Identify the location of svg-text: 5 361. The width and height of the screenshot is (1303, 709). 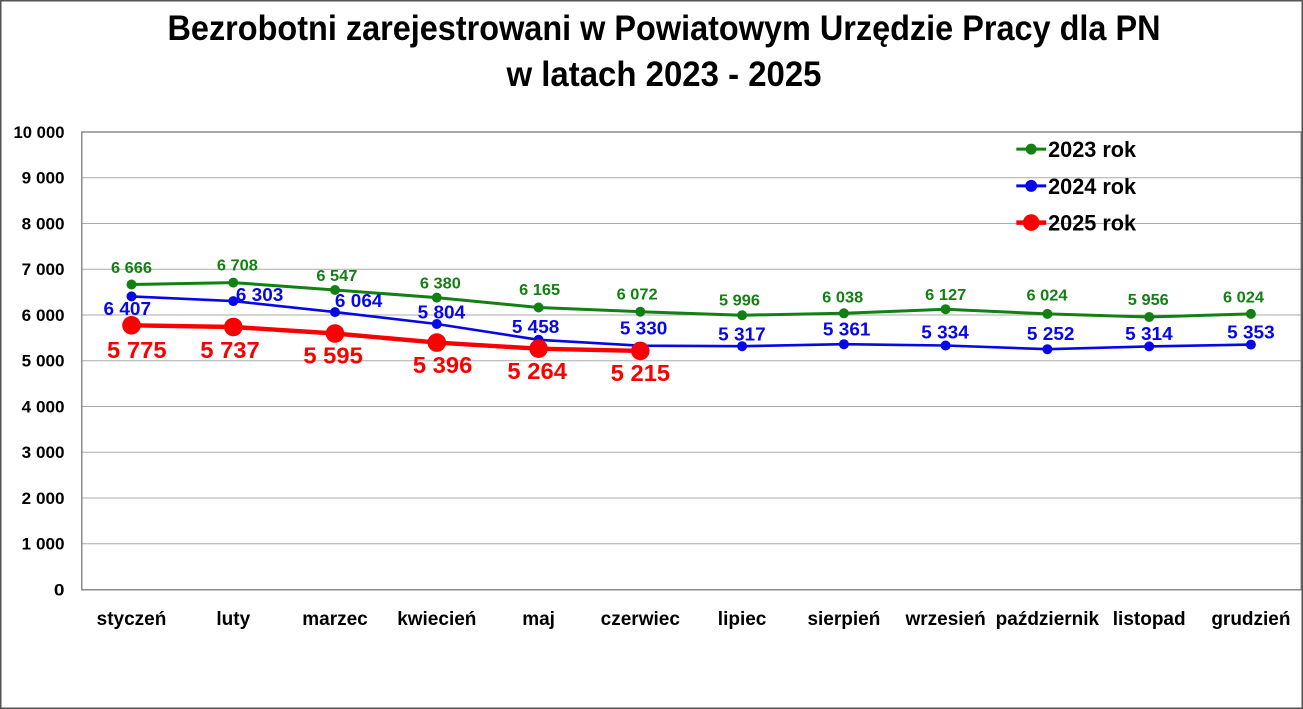
(847, 328).